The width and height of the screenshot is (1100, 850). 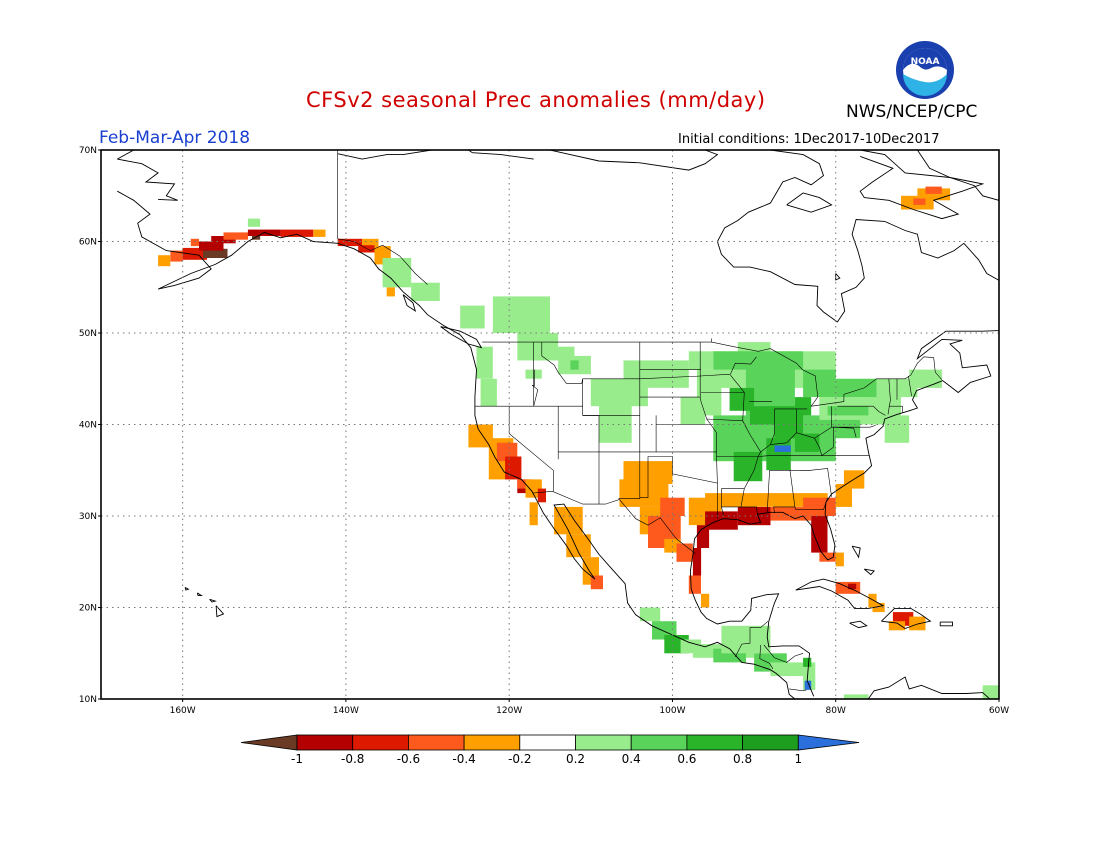 I want to click on lat-label: 60N, so click(x=88, y=243).